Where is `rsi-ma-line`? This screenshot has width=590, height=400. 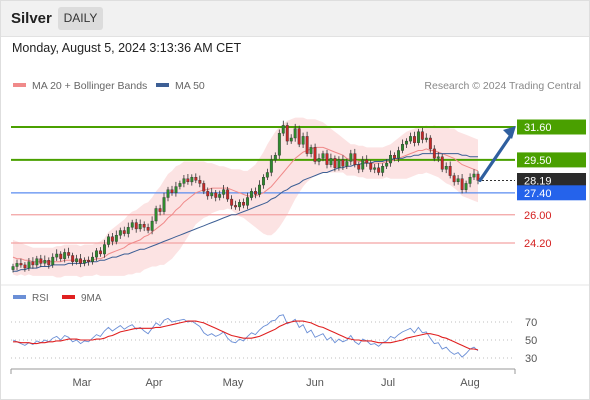
rsi-ma-line is located at coordinates (246, 335).